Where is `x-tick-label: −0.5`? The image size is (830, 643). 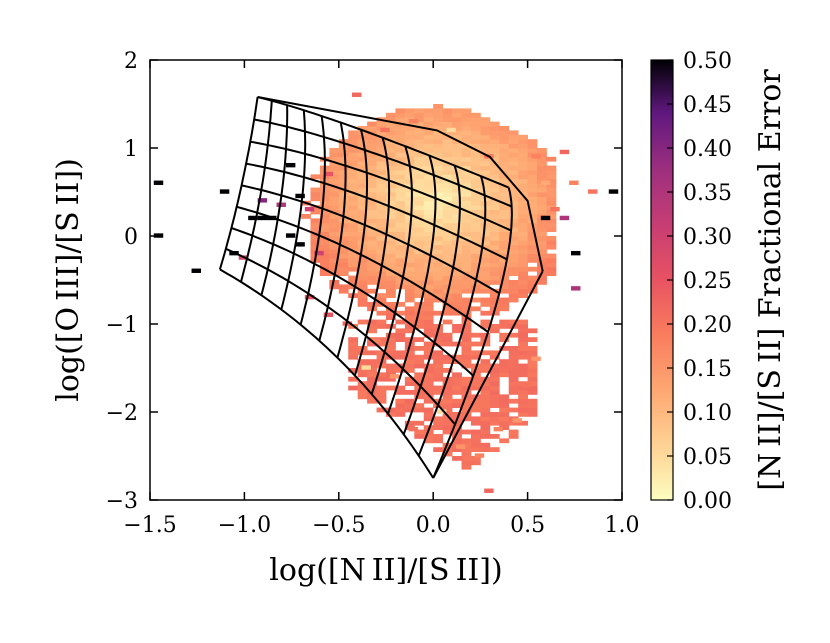 x-tick-label: −0.5 is located at coordinates (338, 525).